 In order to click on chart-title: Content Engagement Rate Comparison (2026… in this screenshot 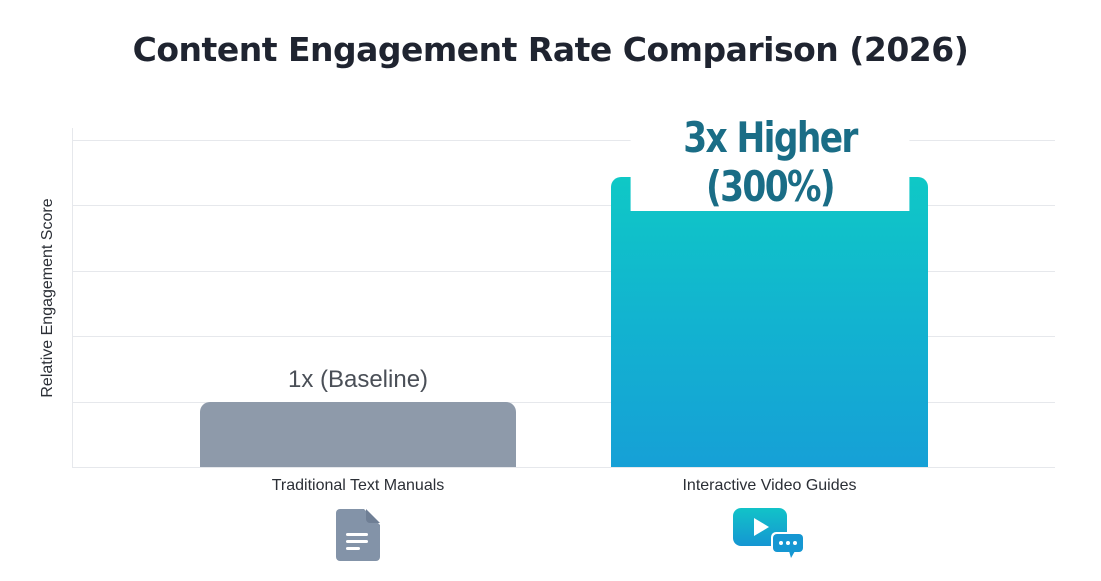, I will do `click(550, 49)`.